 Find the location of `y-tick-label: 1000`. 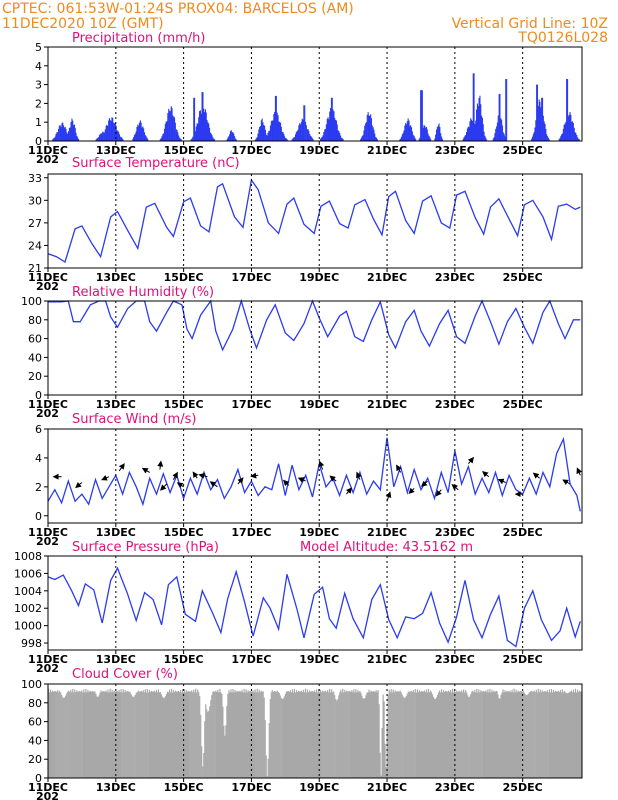

y-tick-label: 1000 is located at coordinates (28, 626).